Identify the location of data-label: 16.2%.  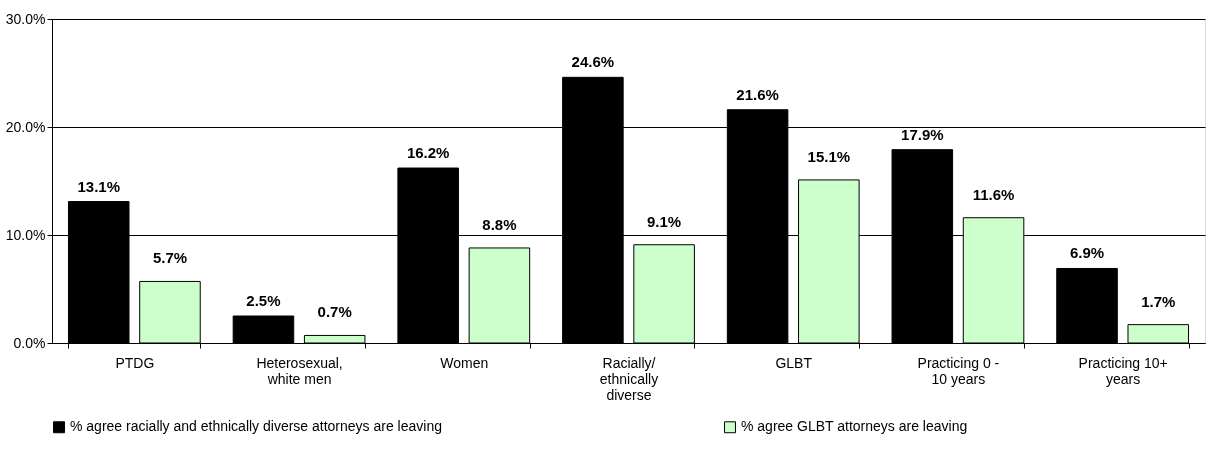
(428, 153).